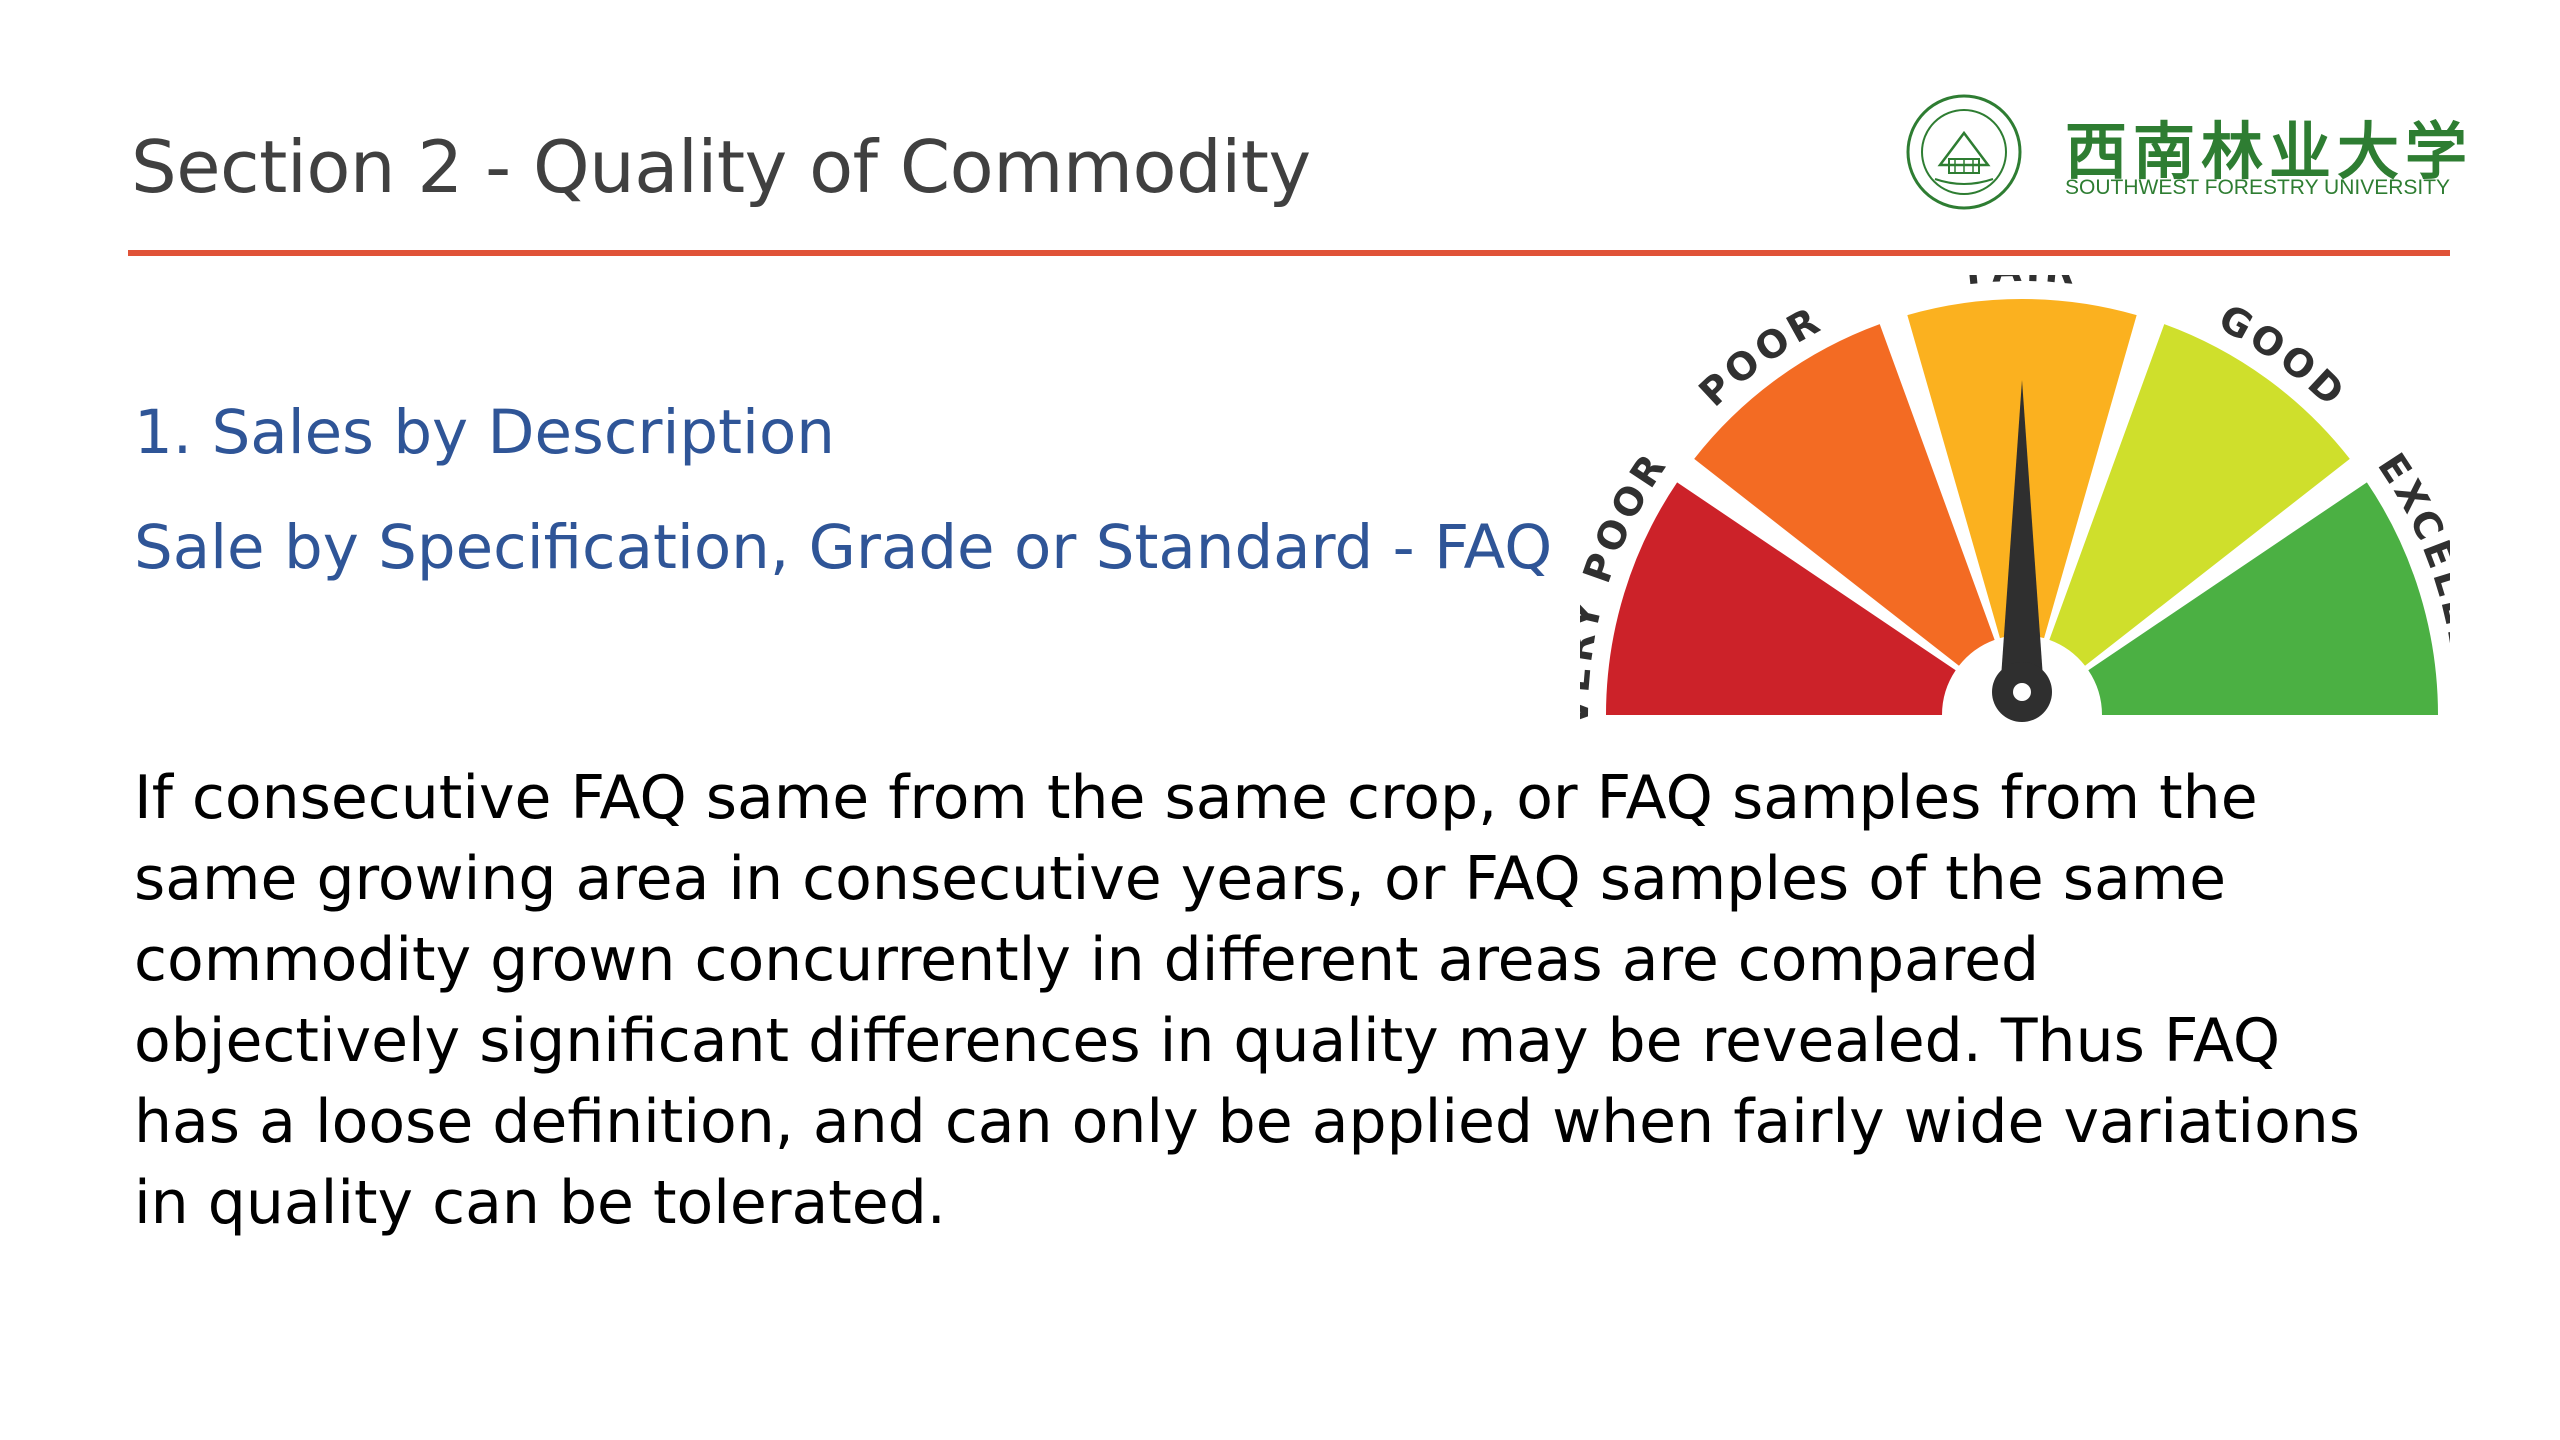 The image size is (2560, 1440). Describe the element at coordinates (1289, 253) in the screenshot. I see `title-rule` at that location.